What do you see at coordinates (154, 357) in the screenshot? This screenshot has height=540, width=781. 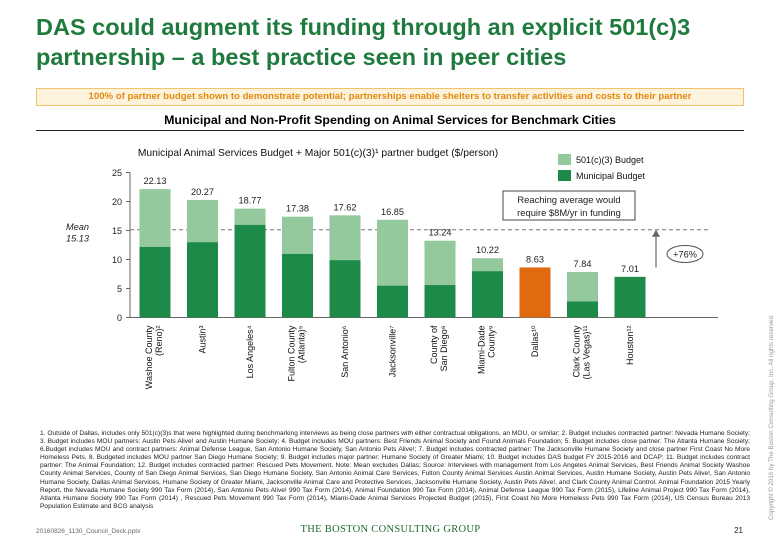 I see `x-category-label: Washoe County(Reno)²` at bounding box center [154, 357].